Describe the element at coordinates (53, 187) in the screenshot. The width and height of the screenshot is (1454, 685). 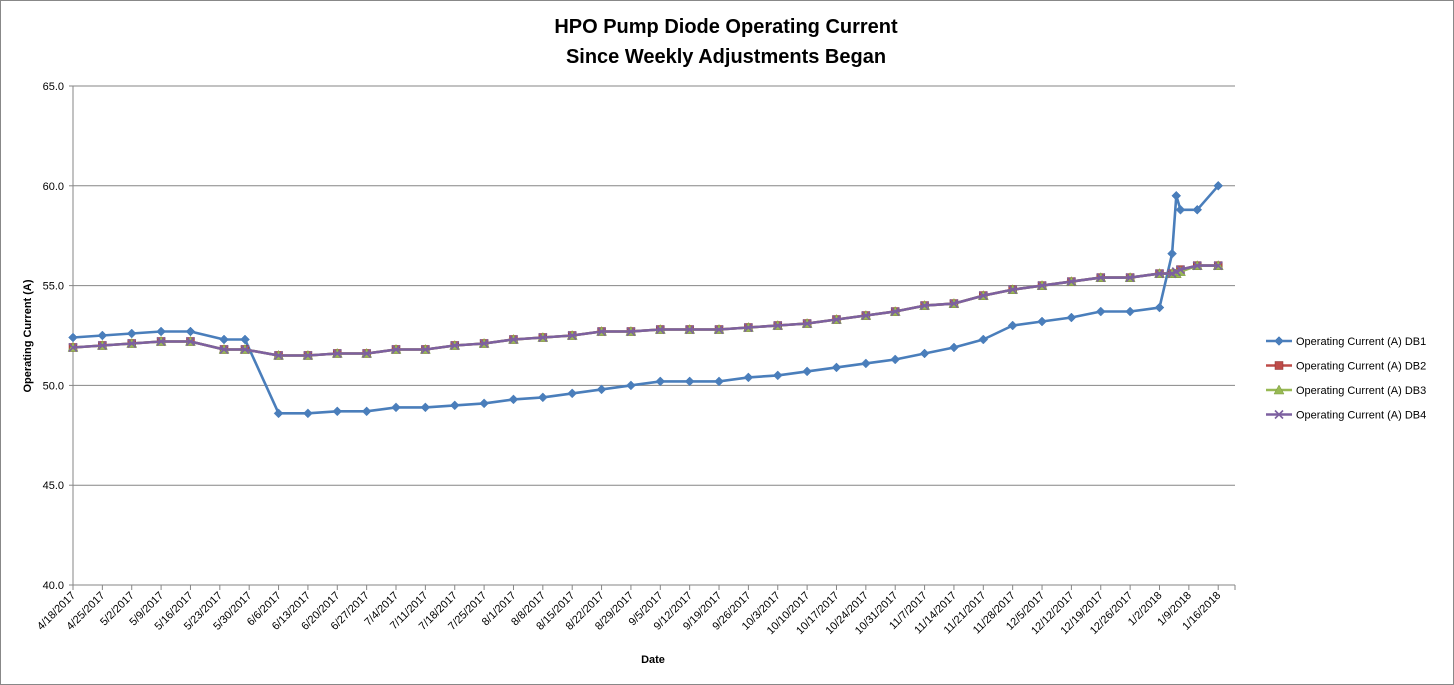
I see `y-tick-label: 60.0` at that location.